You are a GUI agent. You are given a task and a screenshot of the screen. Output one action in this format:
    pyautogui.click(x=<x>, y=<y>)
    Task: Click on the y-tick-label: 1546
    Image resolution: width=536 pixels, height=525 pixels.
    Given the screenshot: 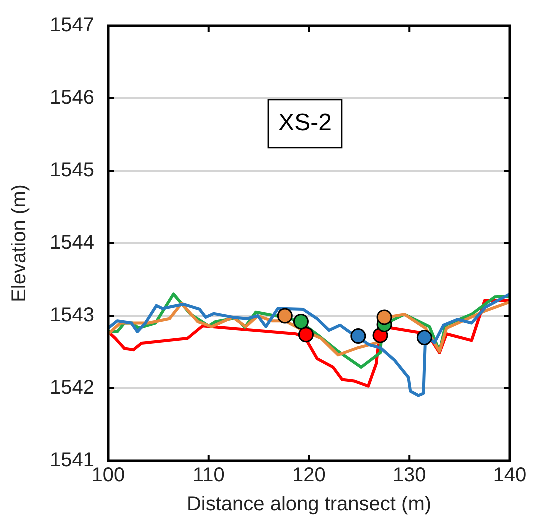 What is the action you would take?
    pyautogui.click(x=72, y=98)
    